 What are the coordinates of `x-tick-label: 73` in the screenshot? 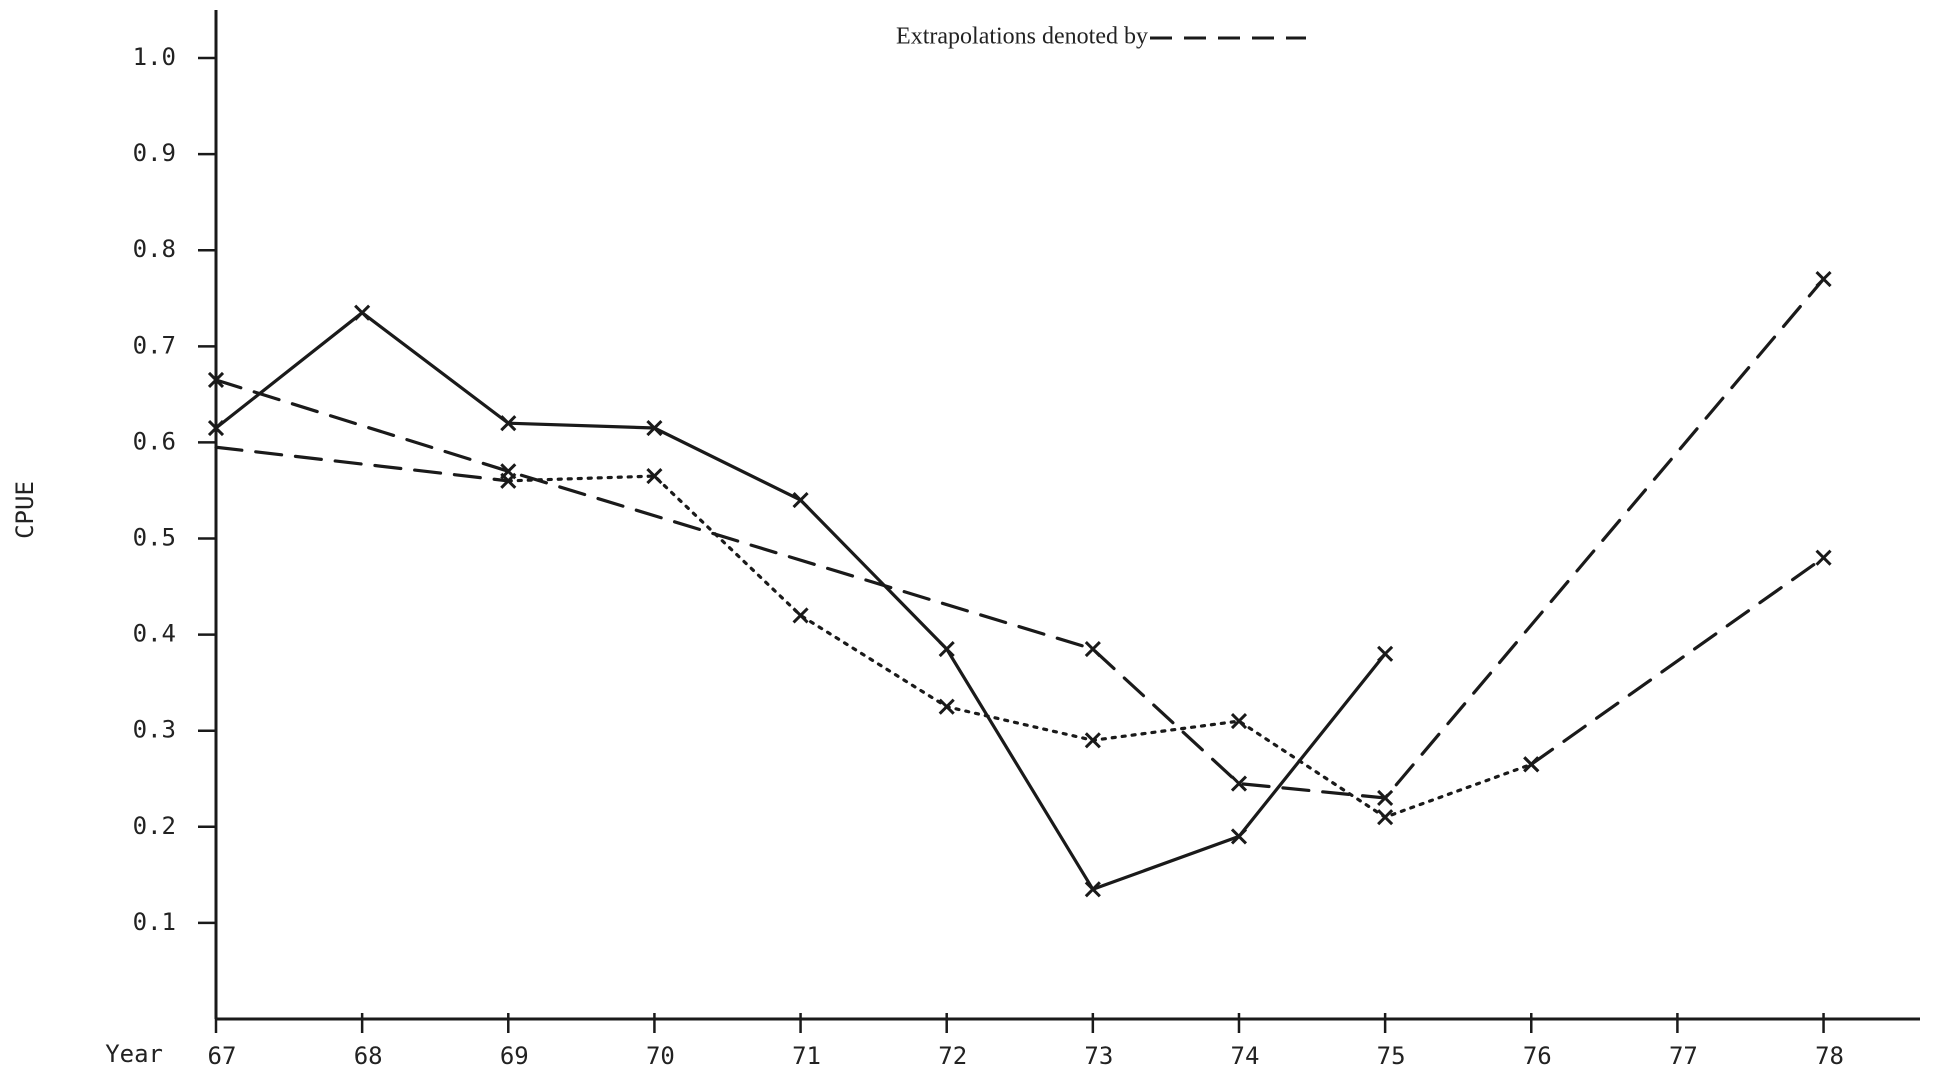 It's located at (1098, 1056).